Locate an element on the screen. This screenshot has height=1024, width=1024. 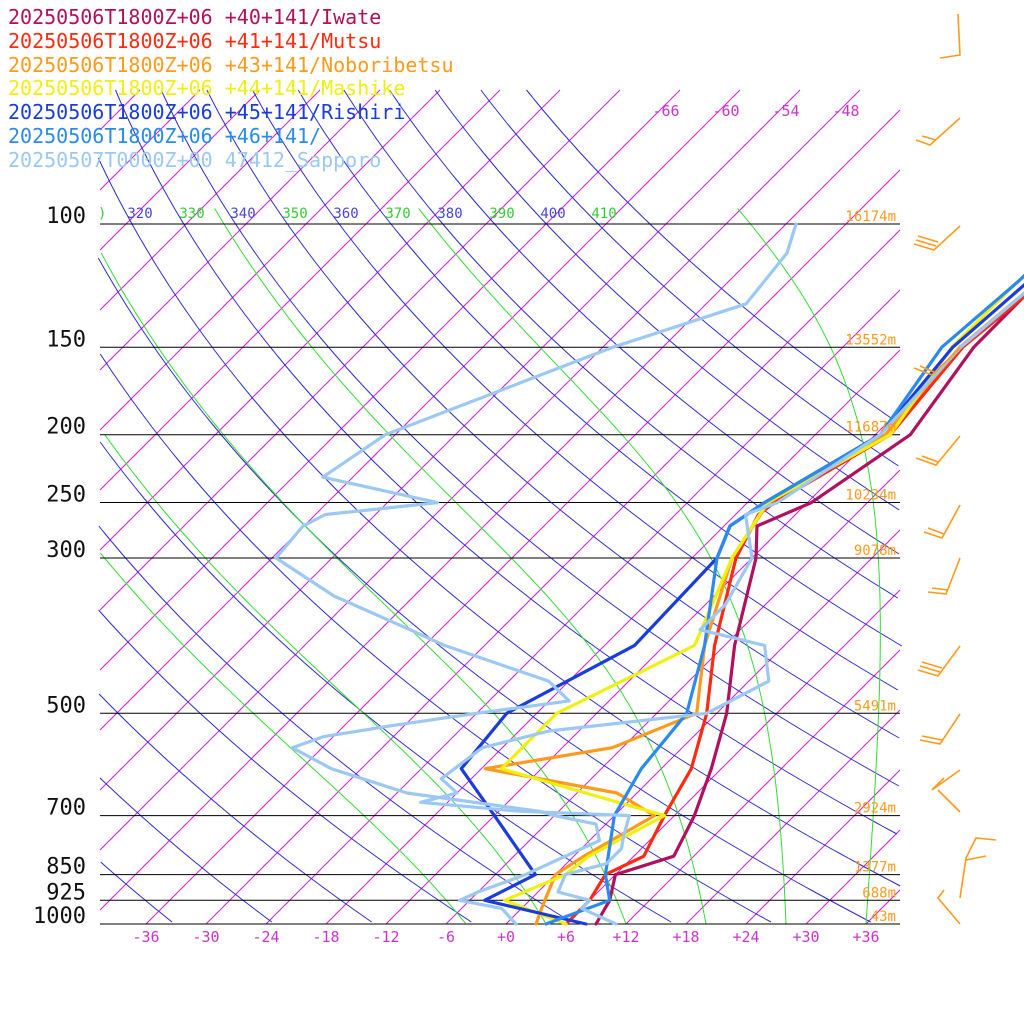
legend-entry: 20250506T1800Z+06 +40+141/Iwate is located at coordinates (195, 17).